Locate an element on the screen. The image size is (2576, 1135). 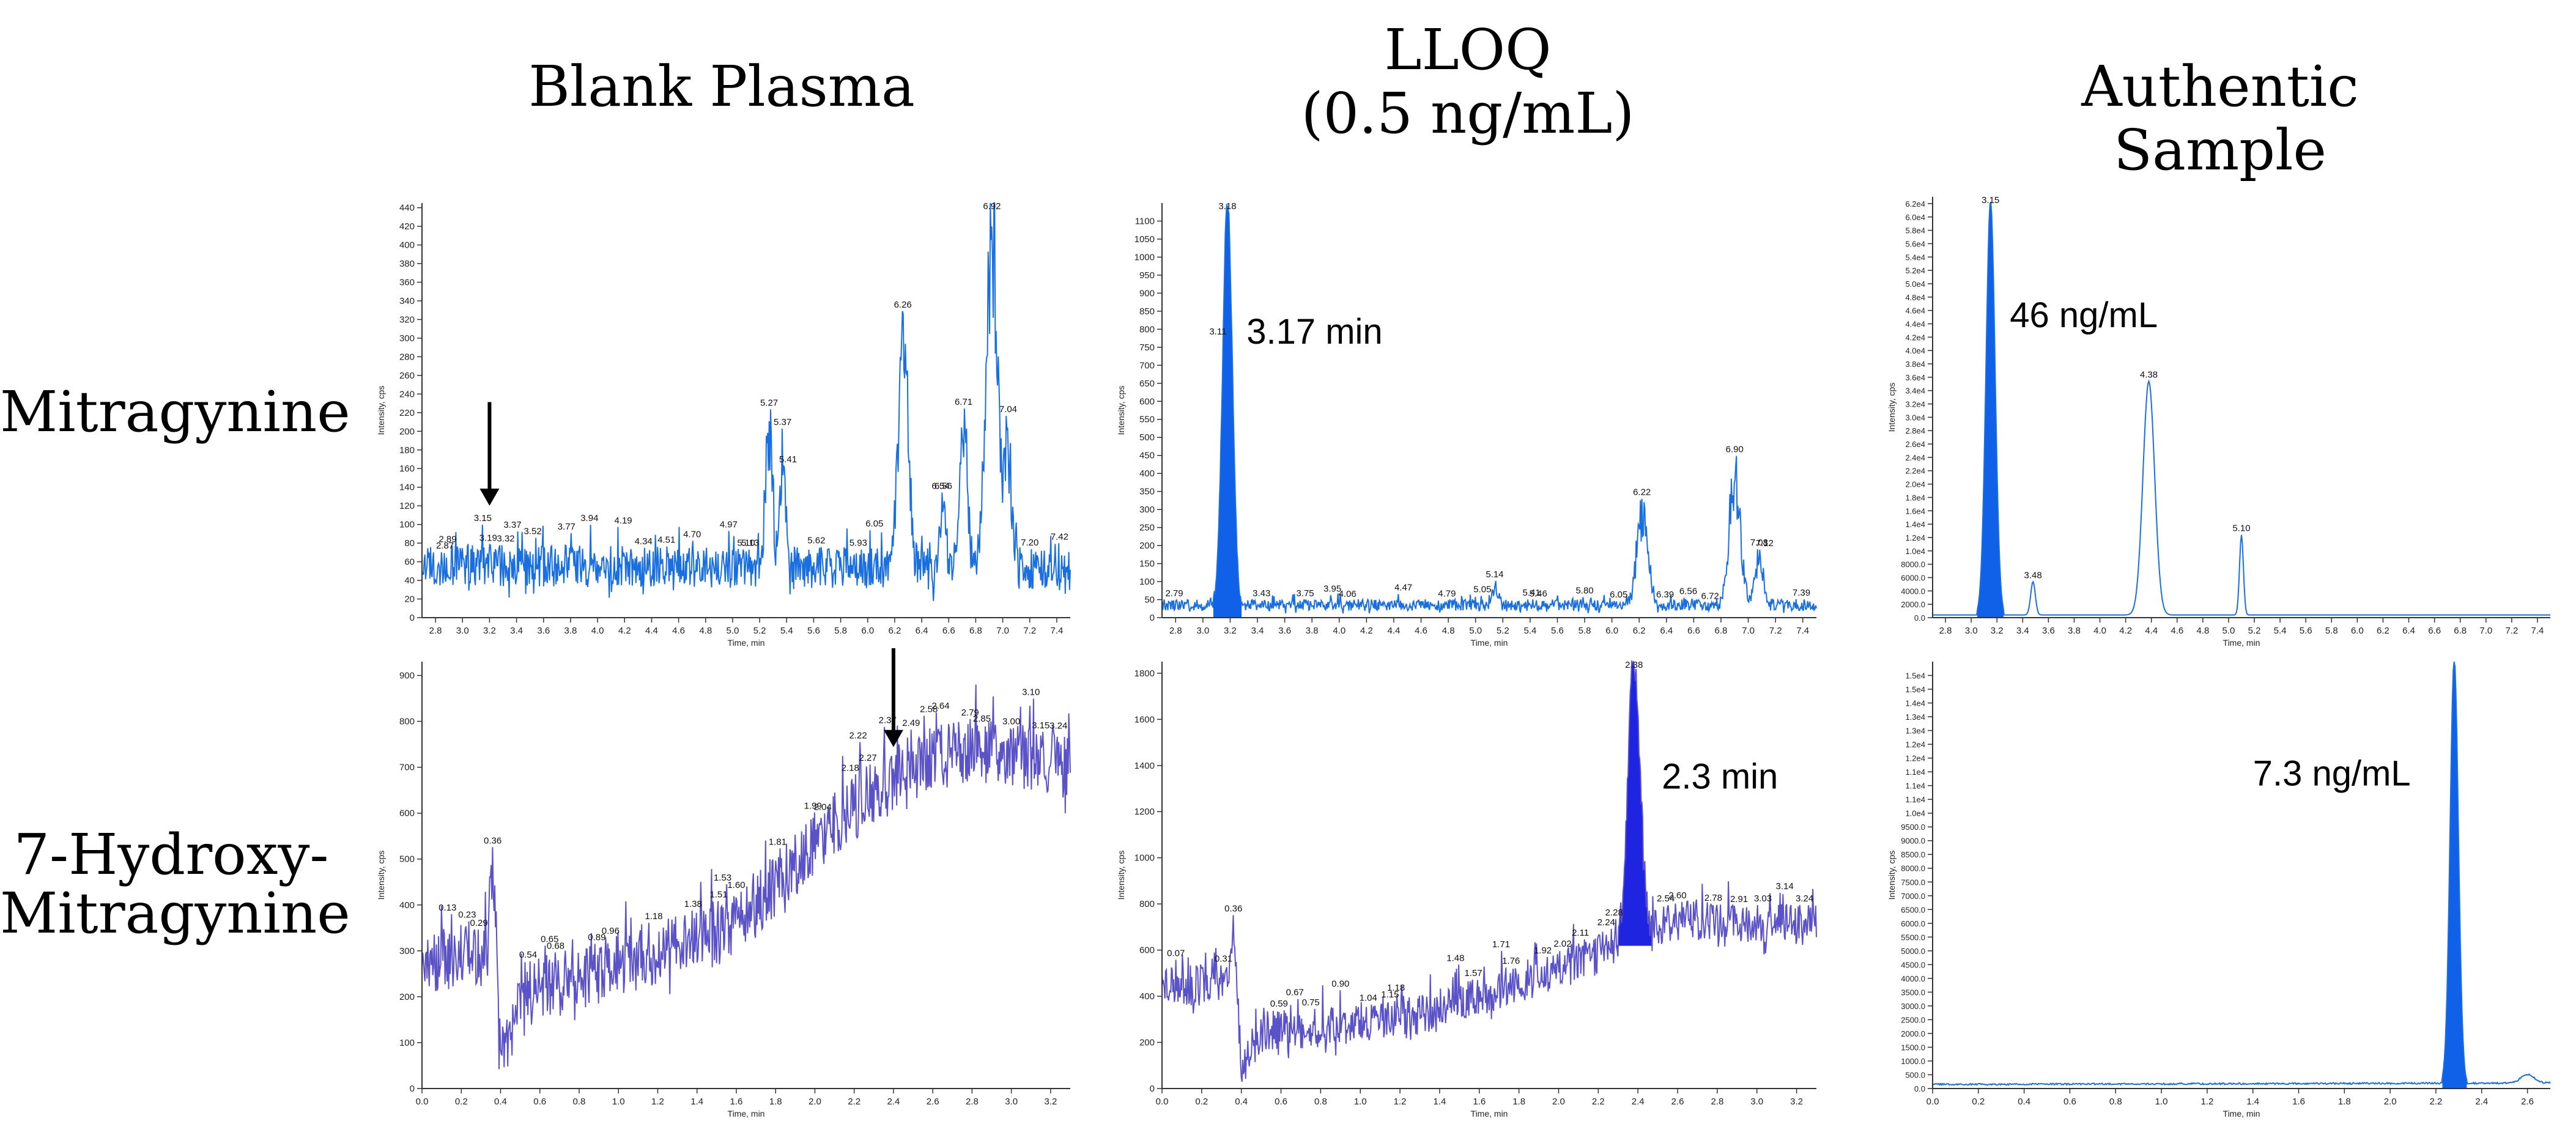
peak-annotation: 2.3 min is located at coordinates (1720, 777).